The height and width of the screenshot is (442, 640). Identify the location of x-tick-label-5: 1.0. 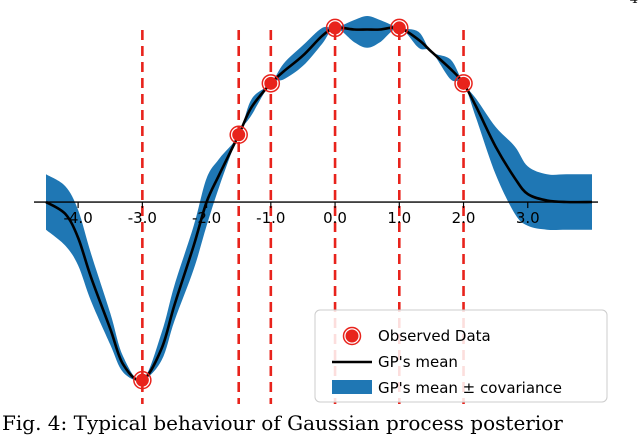
(399, 218).